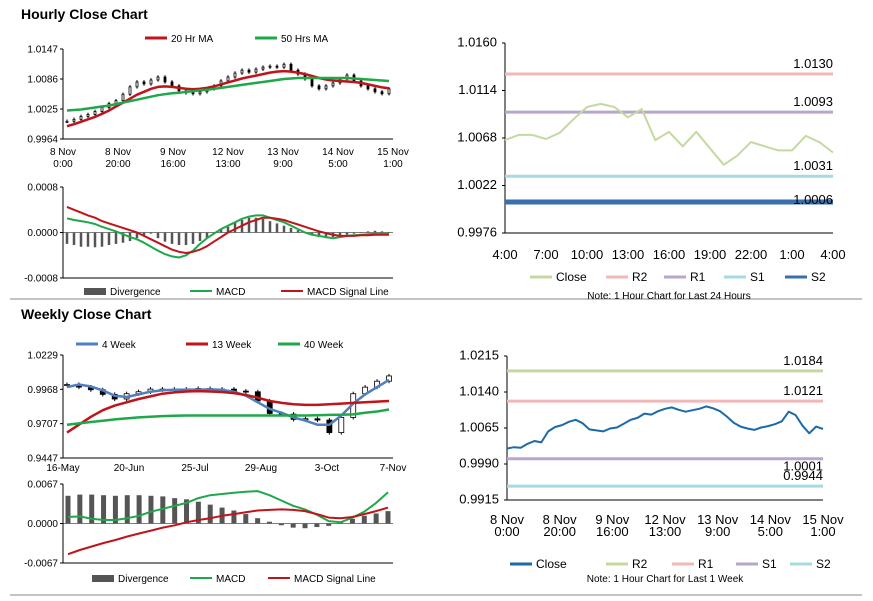 This screenshot has width=873, height=601. What do you see at coordinates (479, 355) in the screenshot?
I see `y-tick-label: 1.0215` at bounding box center [479, 355].